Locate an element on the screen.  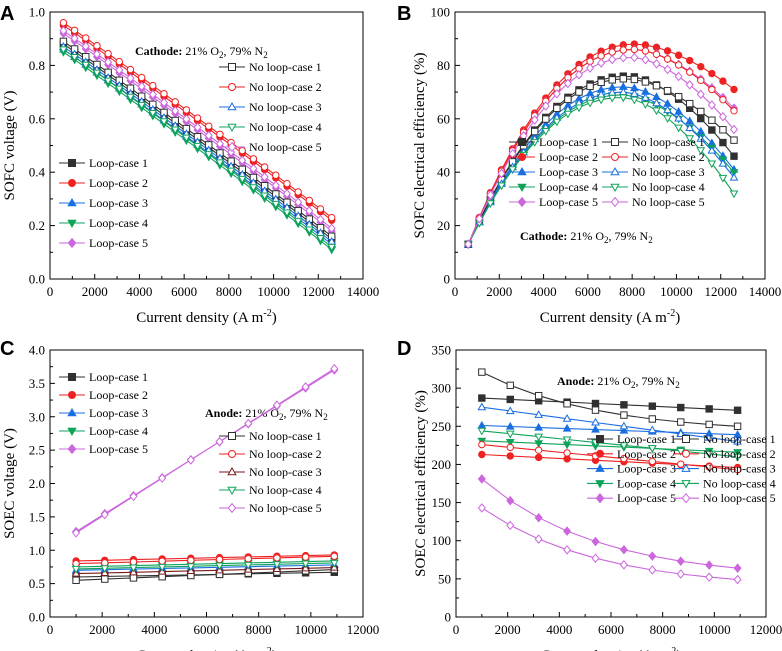
y-tick-label: 0.2 is located at coordinates (37, 225).